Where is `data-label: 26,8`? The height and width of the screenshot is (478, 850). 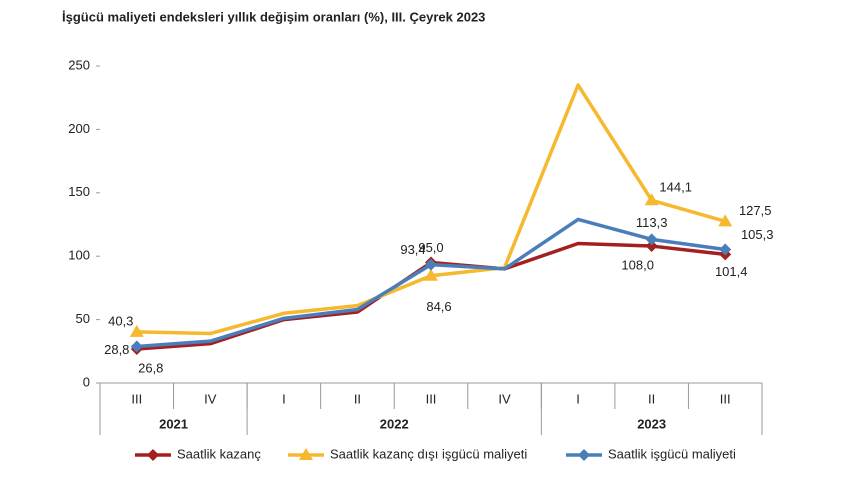
data-label: 26,8 is located at coordinates (150, 367).